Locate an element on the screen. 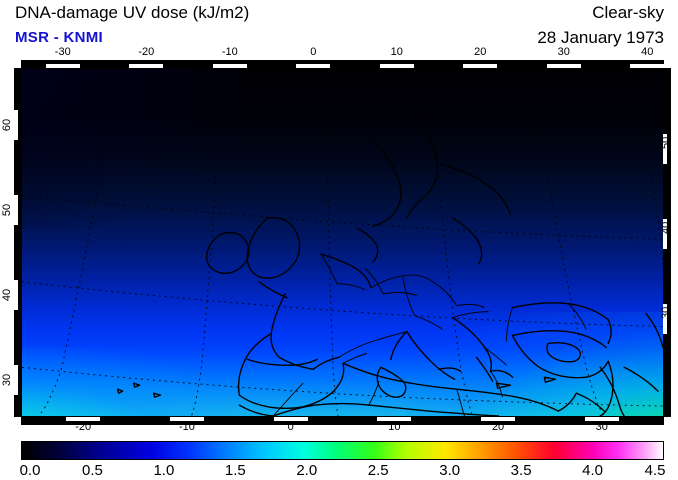 This screenshot has width=678, height=480. axis-label-right-40: 40 is located at coordinates (666, 228).